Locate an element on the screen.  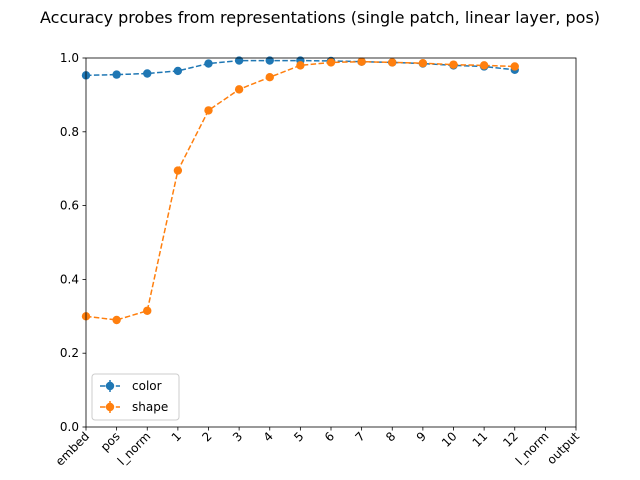
x-tick-label: 5 is located at coordinates (298, 436).